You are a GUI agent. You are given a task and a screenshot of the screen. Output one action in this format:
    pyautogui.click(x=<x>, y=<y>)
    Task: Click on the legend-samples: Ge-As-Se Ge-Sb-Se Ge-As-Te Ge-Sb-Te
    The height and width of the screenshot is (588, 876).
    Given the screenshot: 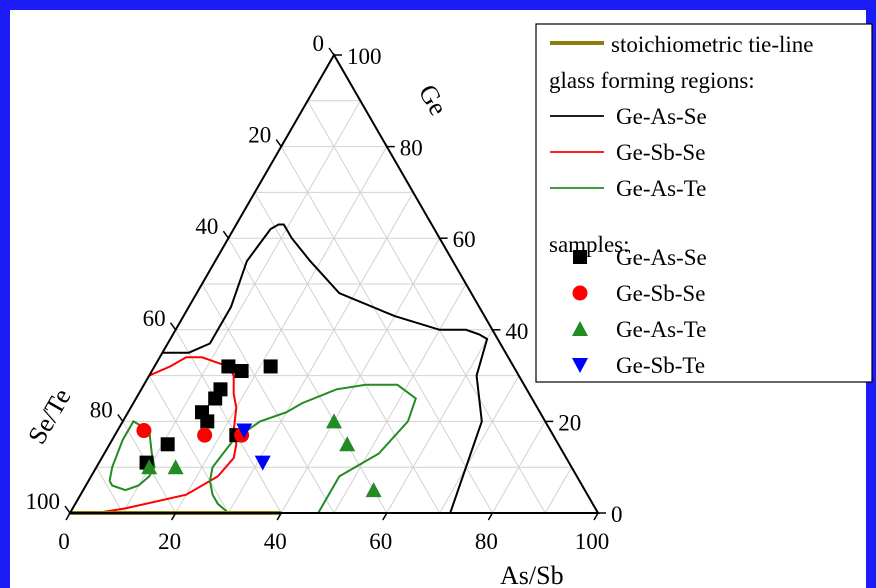 What is the action you would take?
    pyautogui.click(x=639, y=311)
    